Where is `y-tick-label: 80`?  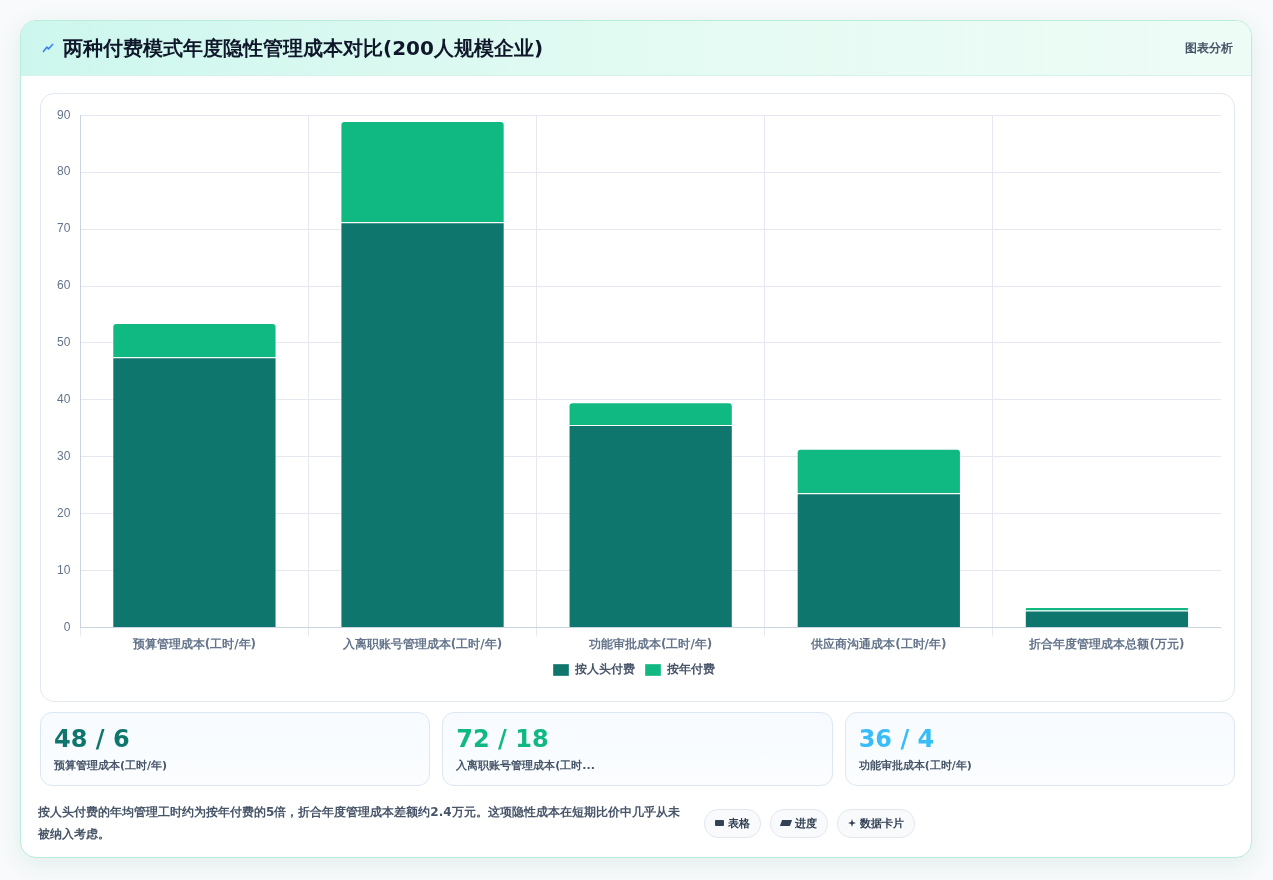 y-tick-label: 80 is located at coordinates (63, 171).